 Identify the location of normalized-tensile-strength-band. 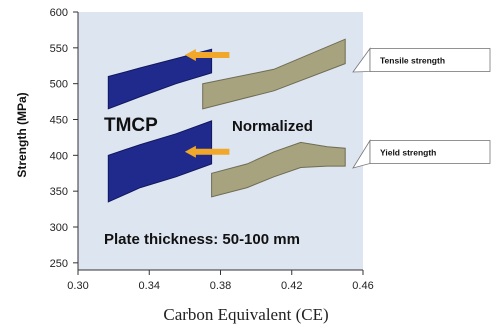
(274, 74).